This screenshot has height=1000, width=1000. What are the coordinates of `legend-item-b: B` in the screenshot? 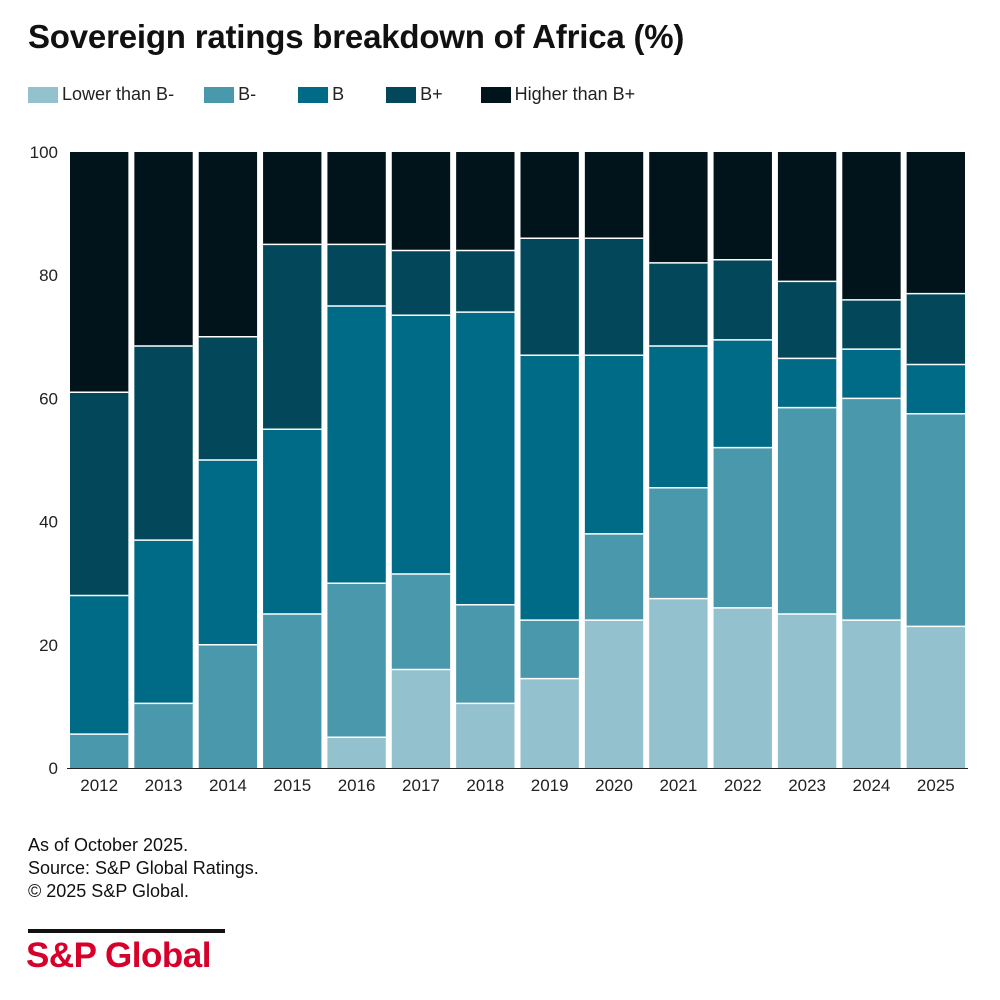 It's located at (321, 94).